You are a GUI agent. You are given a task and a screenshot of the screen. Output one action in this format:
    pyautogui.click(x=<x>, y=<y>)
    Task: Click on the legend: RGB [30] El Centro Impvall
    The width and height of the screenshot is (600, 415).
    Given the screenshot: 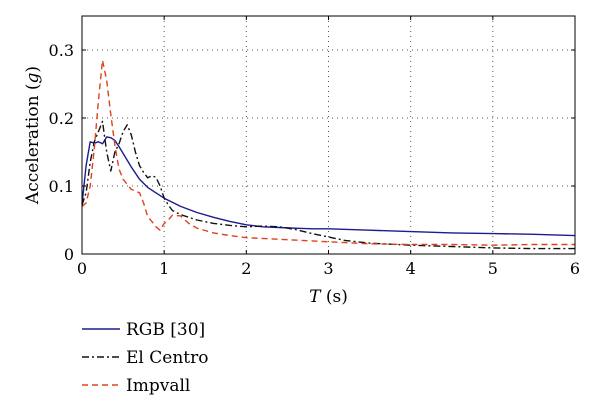 What is the action you would take?
    pyautogui.click(x=145, y=358)
    